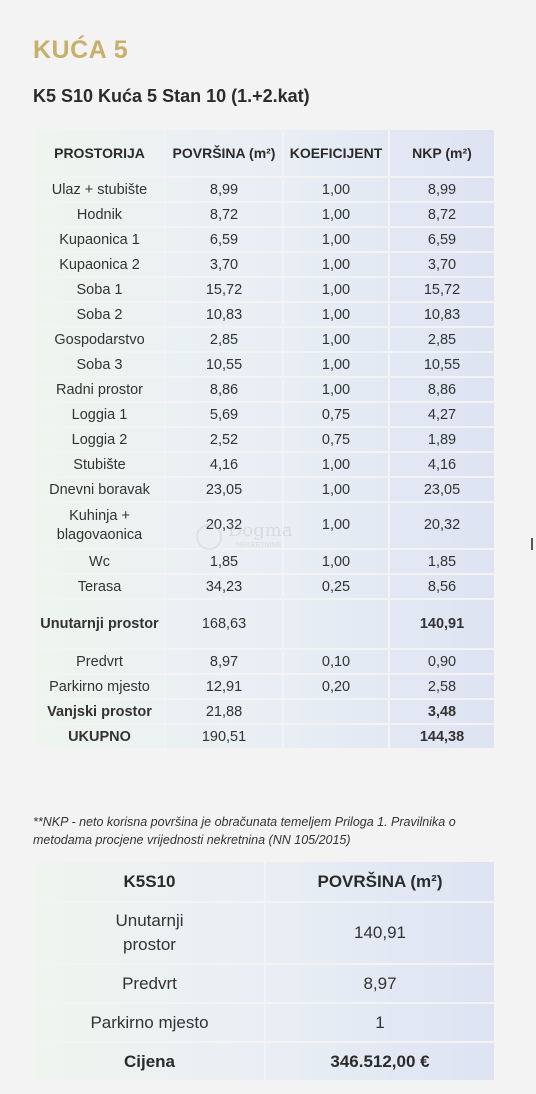  What do you see at coordinates (224, 189) in the screenshot?
I see `room-area: 8,99` at bounding box center [224, 189].